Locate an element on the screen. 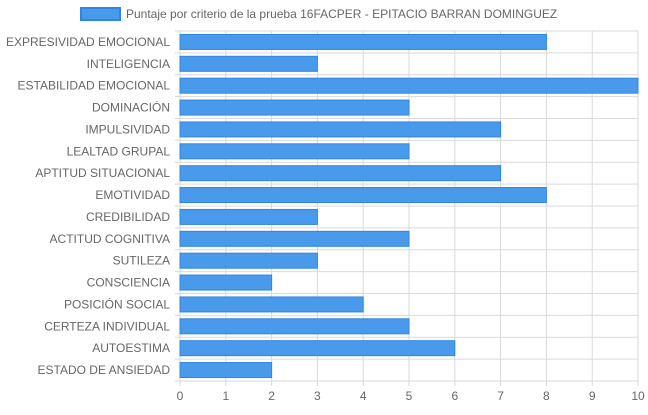  y-axis-label: IMPULSIVIDAD is located at coordinates (127, 129).